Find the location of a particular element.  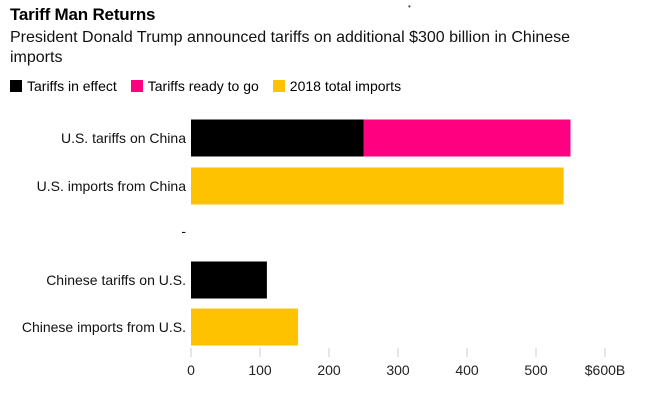

legend-swatch-tariffs-ready is located at coordinates (136, 86).